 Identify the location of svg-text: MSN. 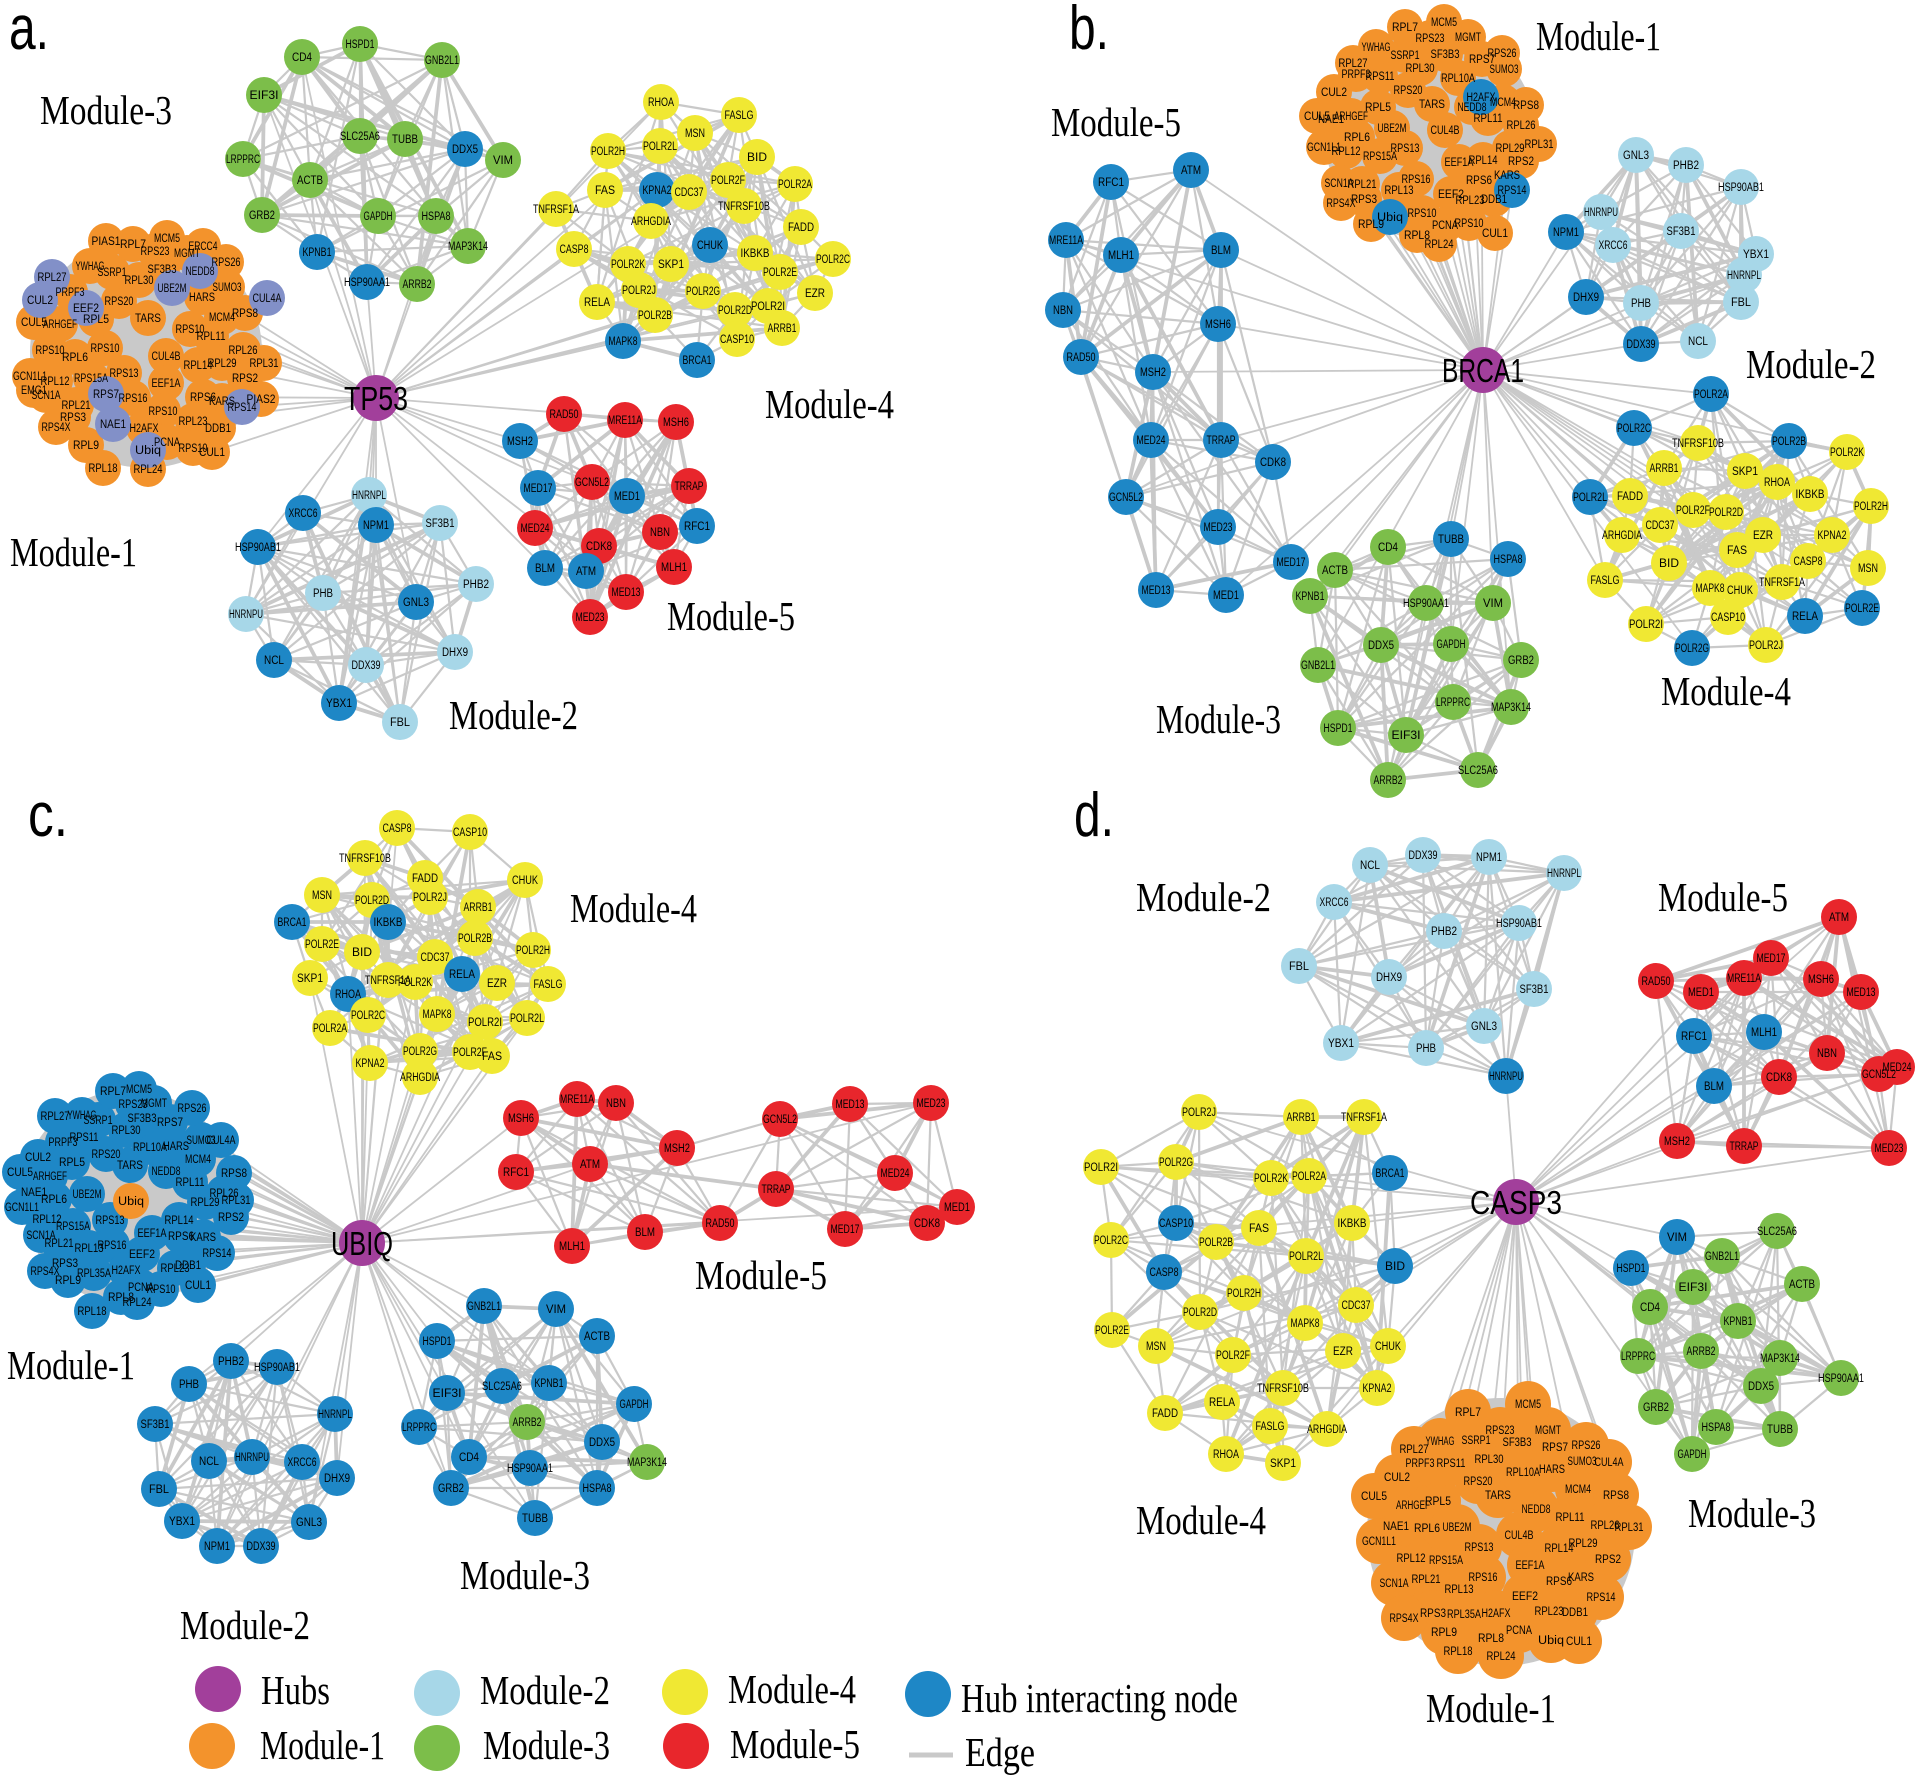
(1156, 1347).